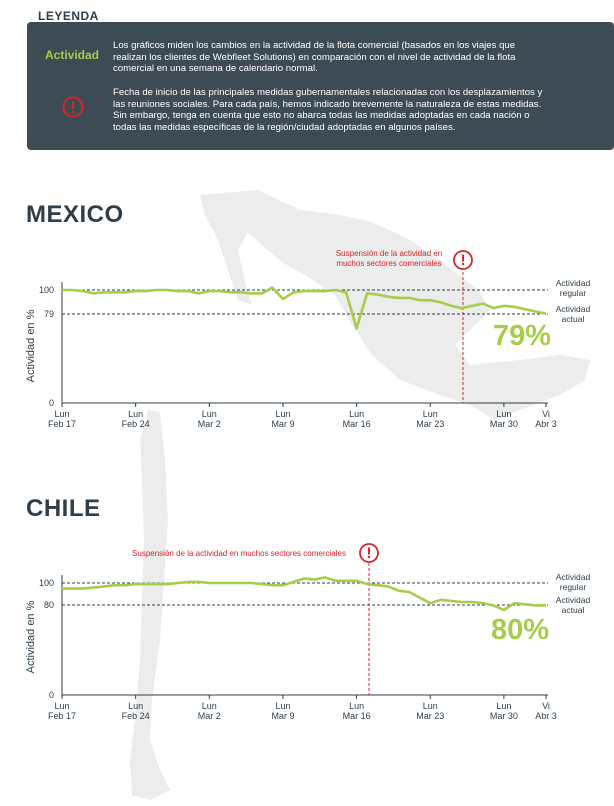  I want to click on chile-ytick-100: 100, so click(46, 583).